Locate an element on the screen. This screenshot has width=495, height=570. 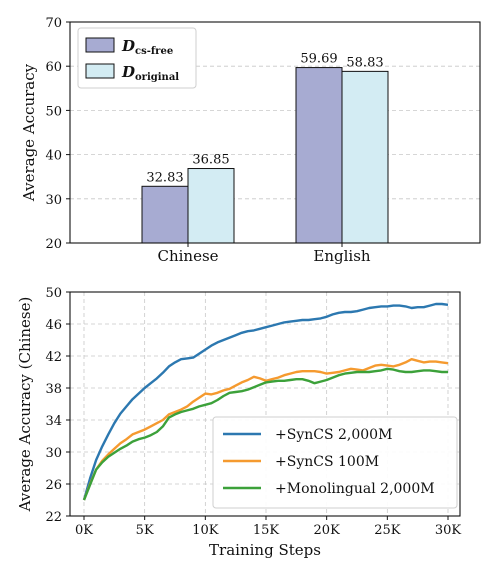
x-tick-label: 30K is located at coordinates (448, 530).